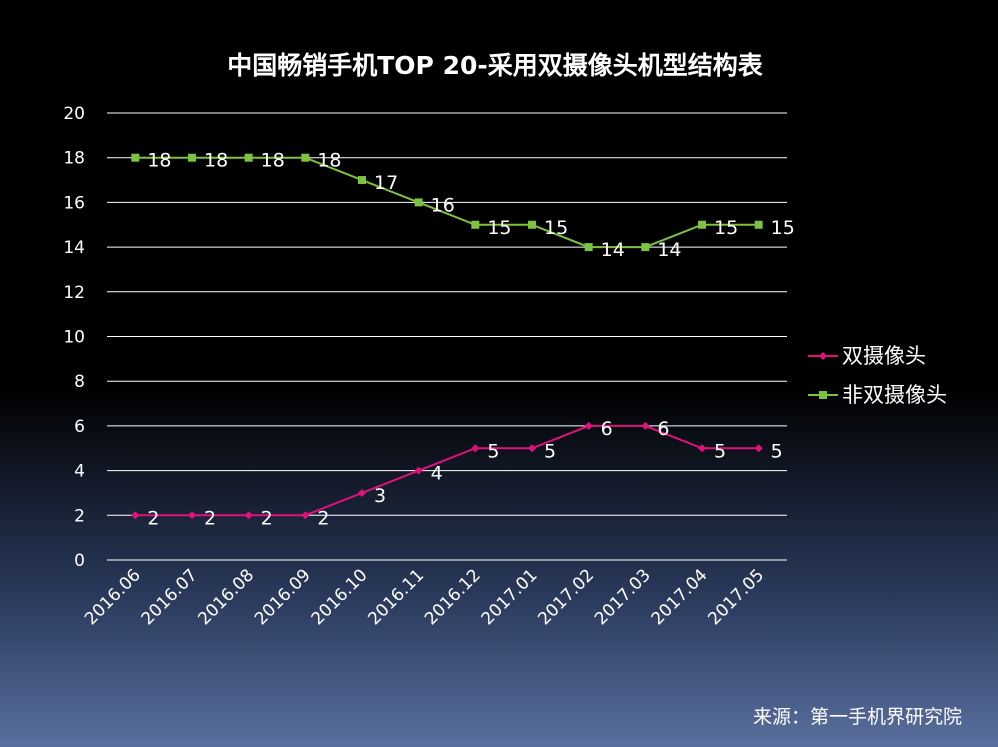 This screenshot has width=998, height=747. I want to click on y-axis-ticks: 0 2 4 6 8 10 12 14 16 18 20, so click(74, 337).